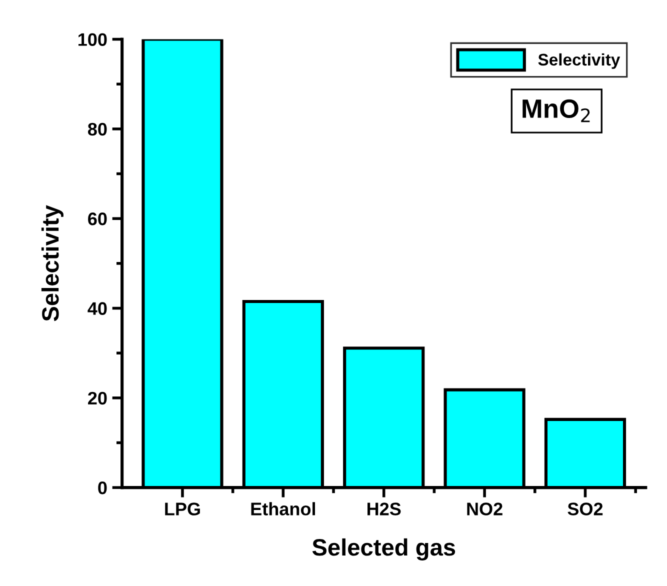 Image resolution: width=667 pixels, height=586 pixels. What do you see at coordinates (384, 549) in the screenshot?
I see `x-axis-title: Selected gas` at bounding box center [384, 549].